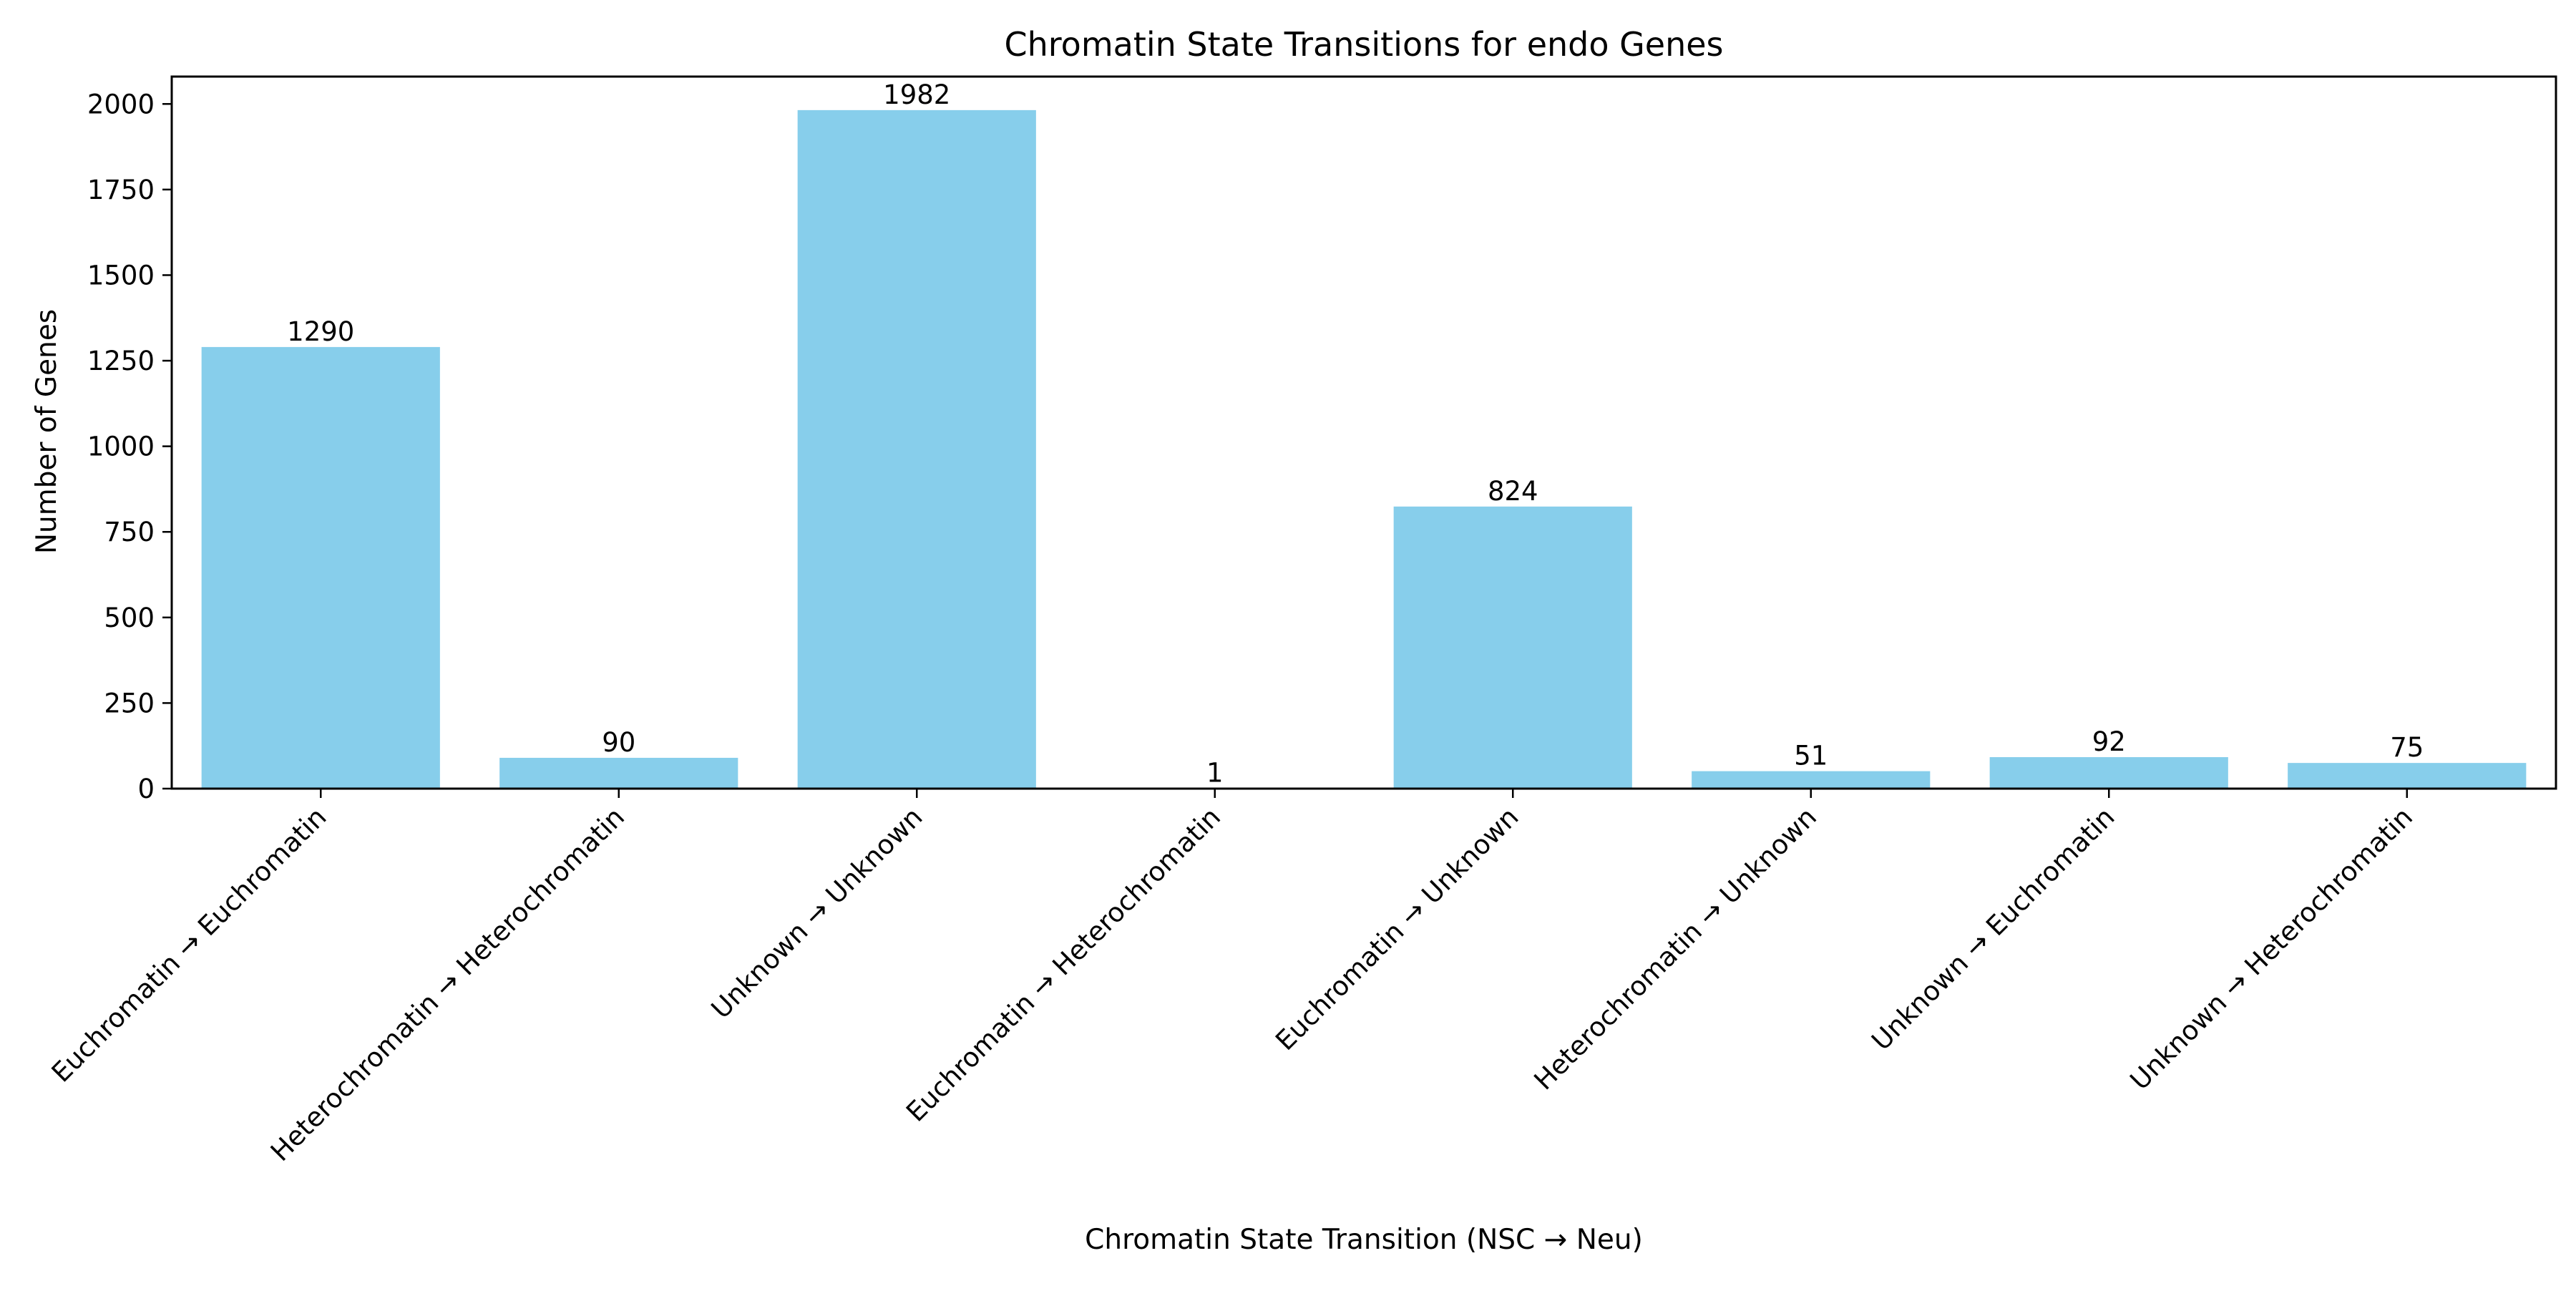  Describe the element at coordinates (2109, 741) in the screenshot. I see `bar-value-label: 92` at that location.